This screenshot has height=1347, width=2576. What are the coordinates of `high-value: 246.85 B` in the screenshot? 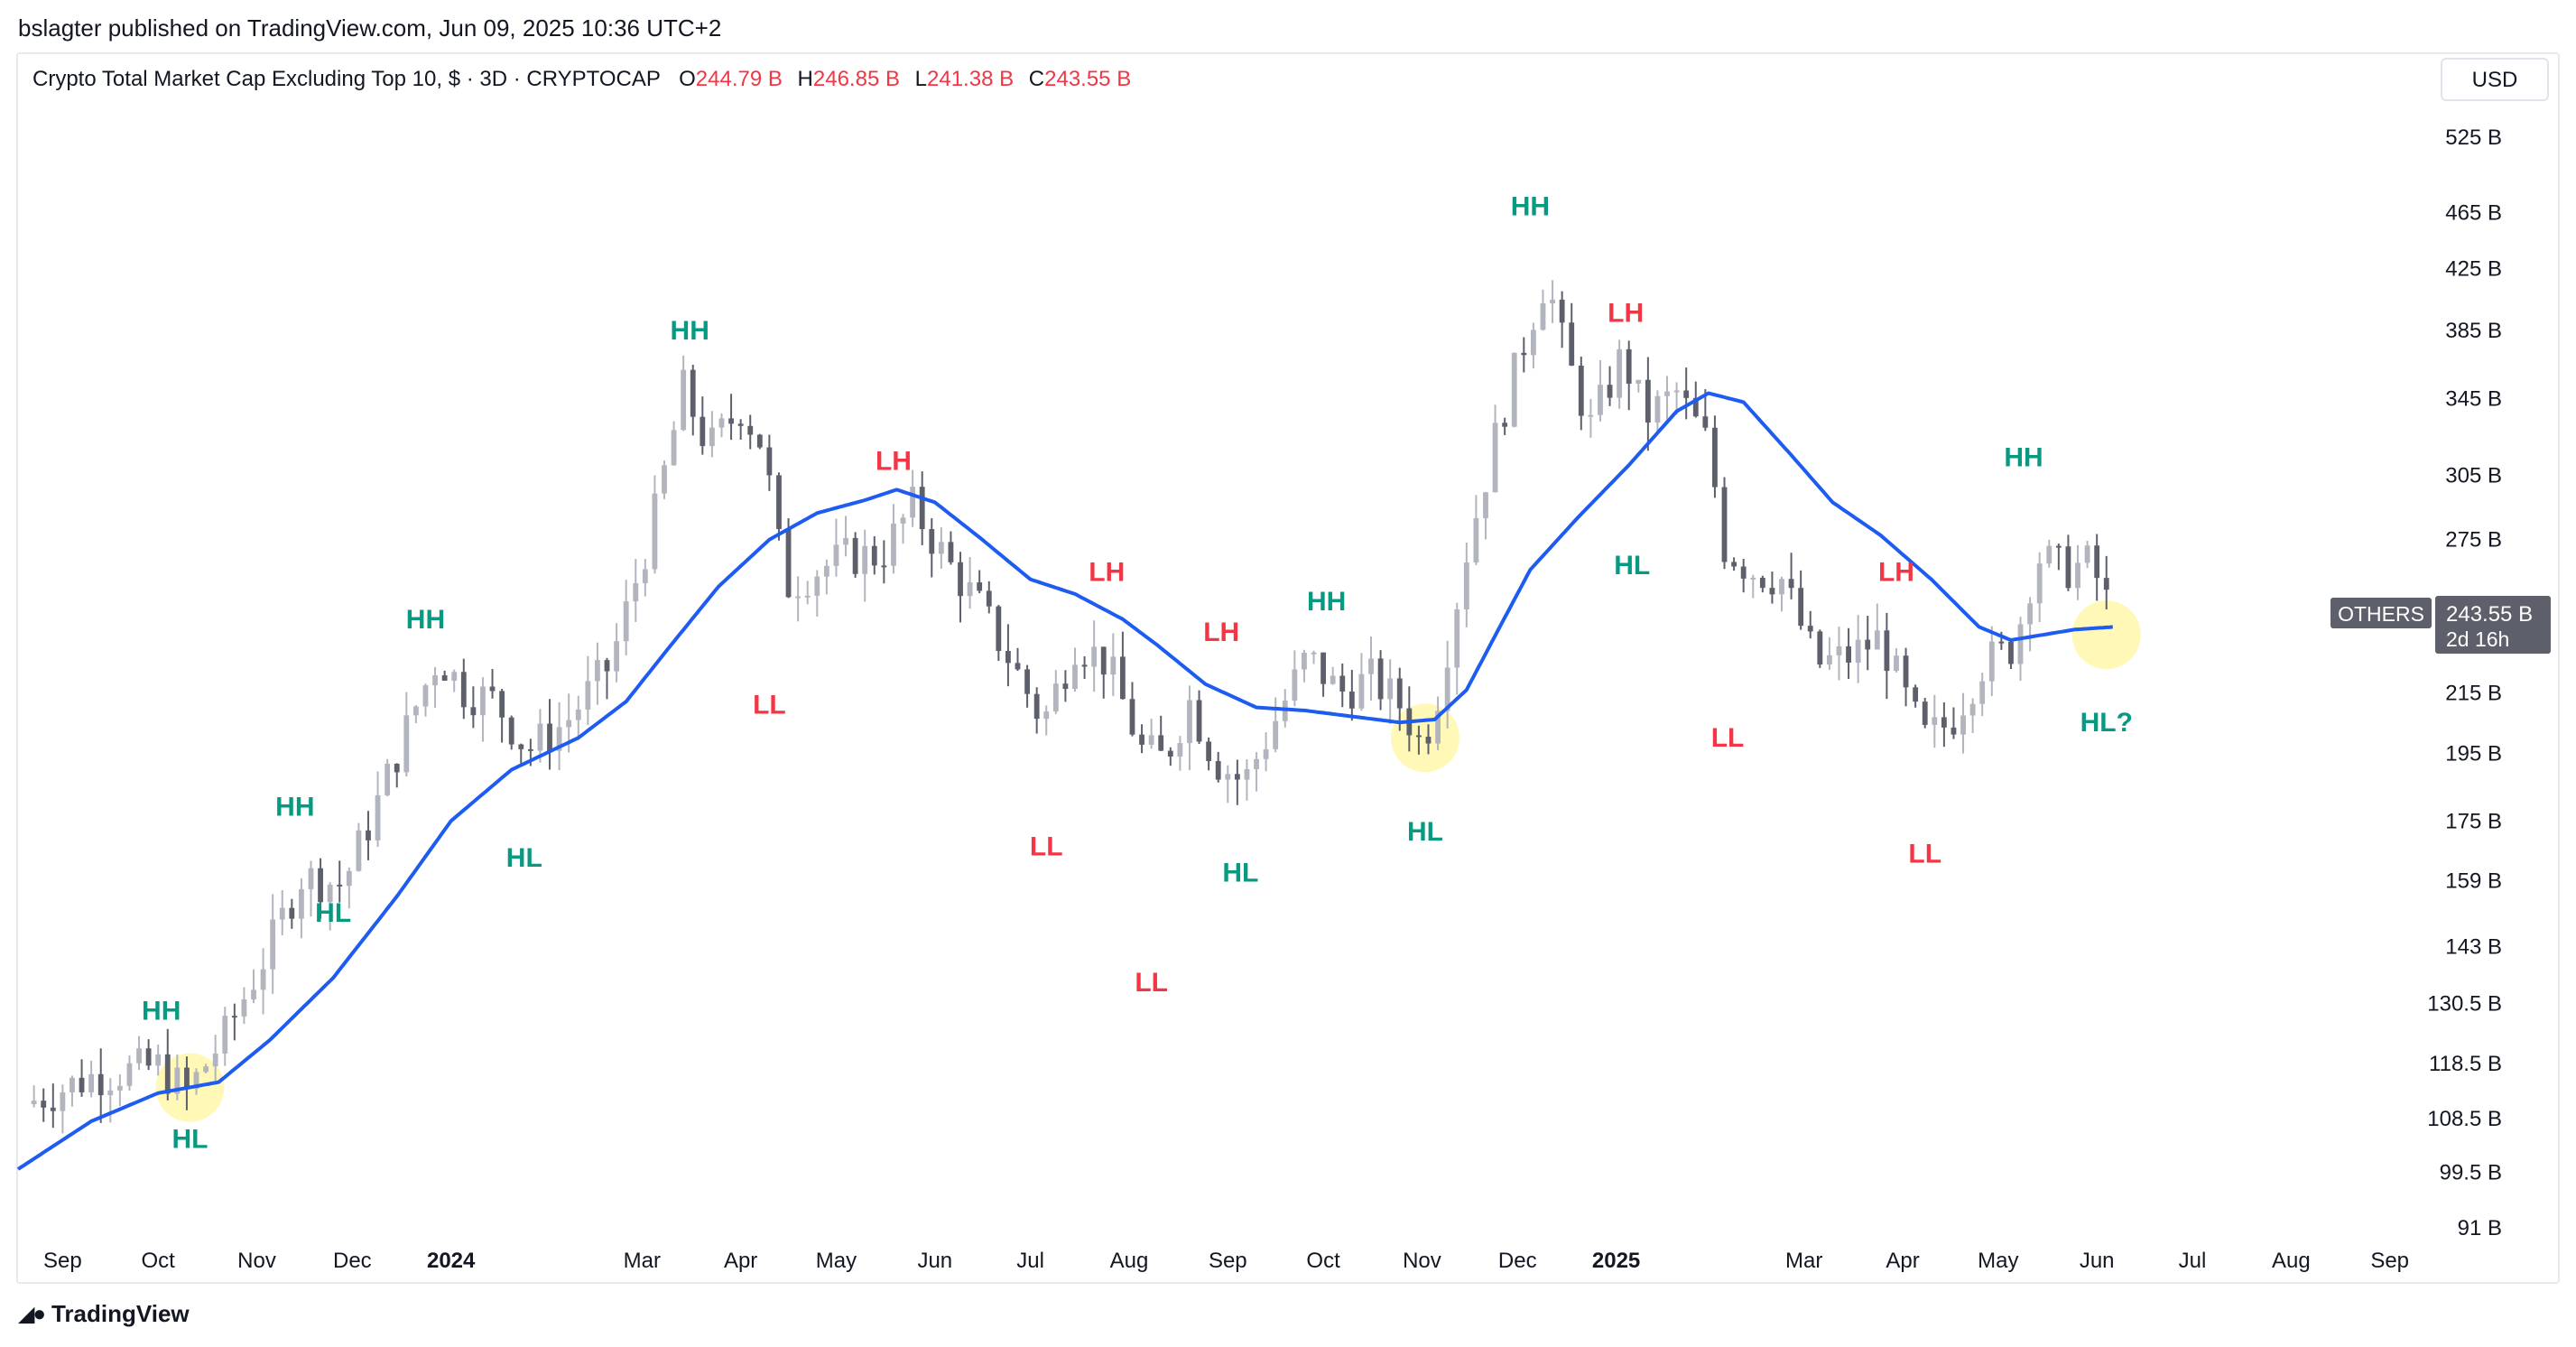 It's located at (856, 79).